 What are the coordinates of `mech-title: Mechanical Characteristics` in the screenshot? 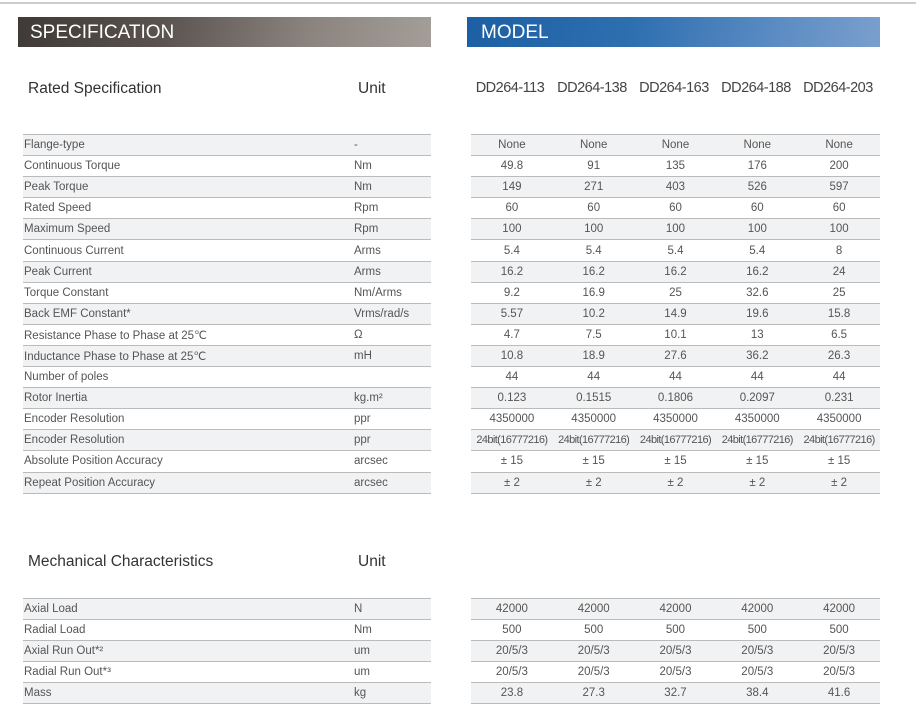 It's located at (121, 561).